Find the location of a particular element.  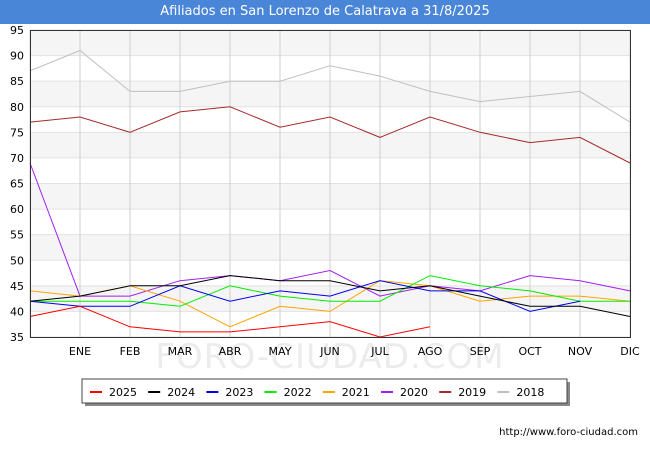

y-tick-label: 55 is located at coordinates (17, 235).